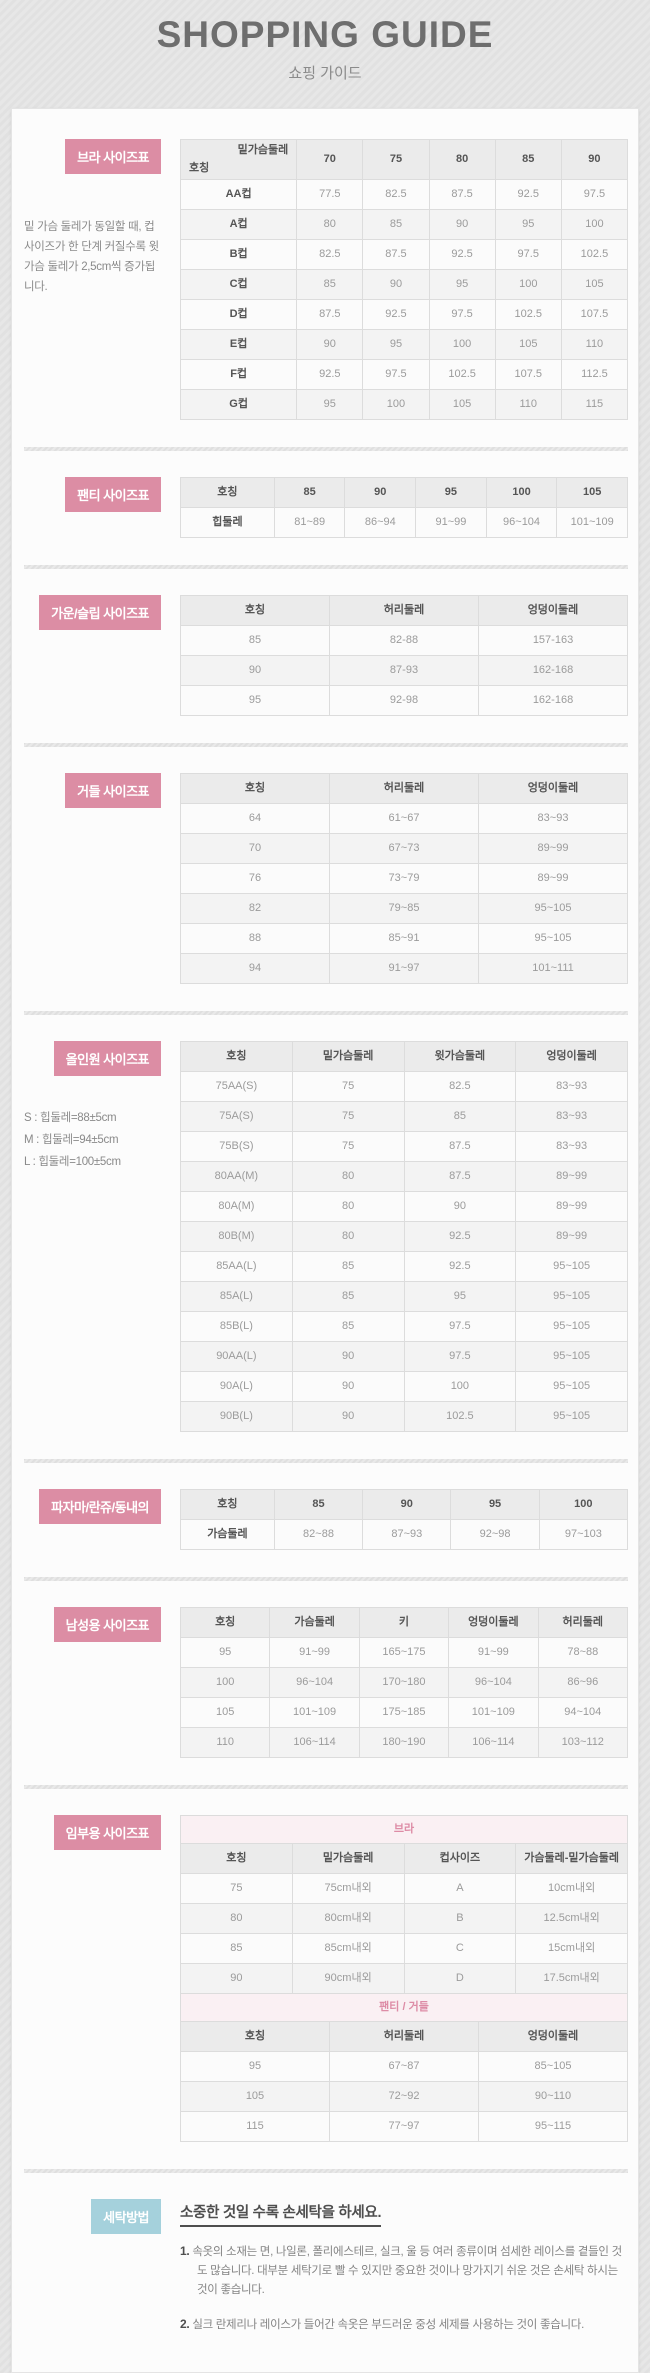 The height and width of the screenshot is (2373, 650). Describe the element at coordinates (404, 848) in the screenshot. I see `table-row: 70 67~73 89~99` at that location.